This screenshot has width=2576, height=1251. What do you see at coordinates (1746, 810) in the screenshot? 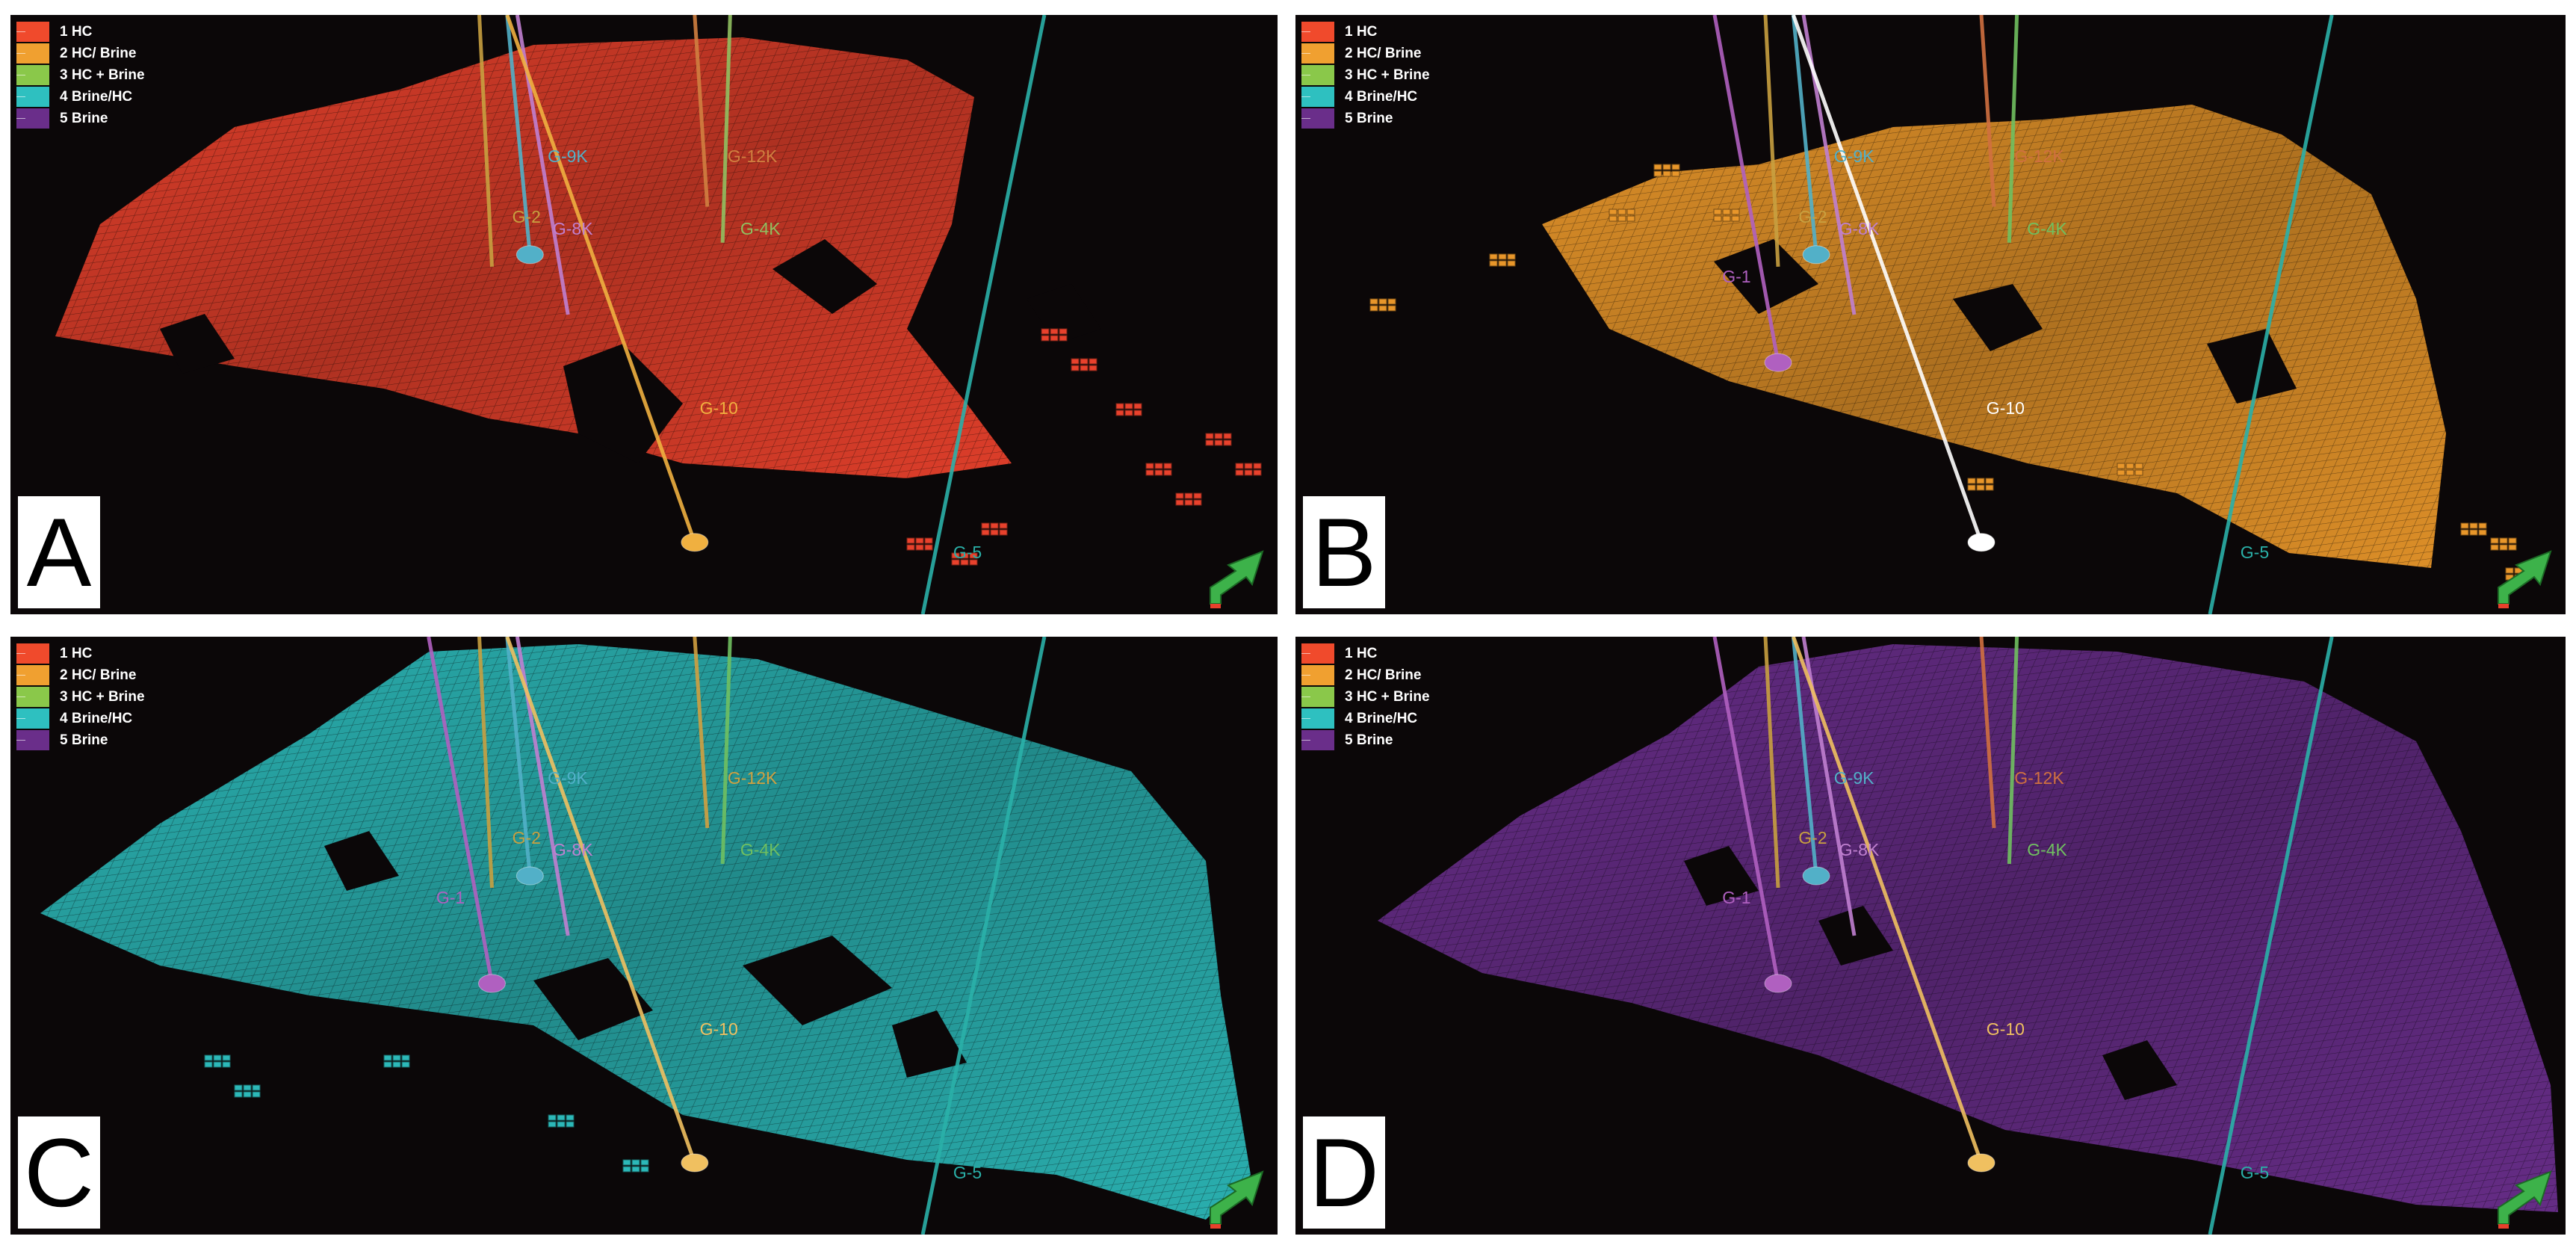
I see `well-trajectory-g1` at bounding box center [1746, 810].